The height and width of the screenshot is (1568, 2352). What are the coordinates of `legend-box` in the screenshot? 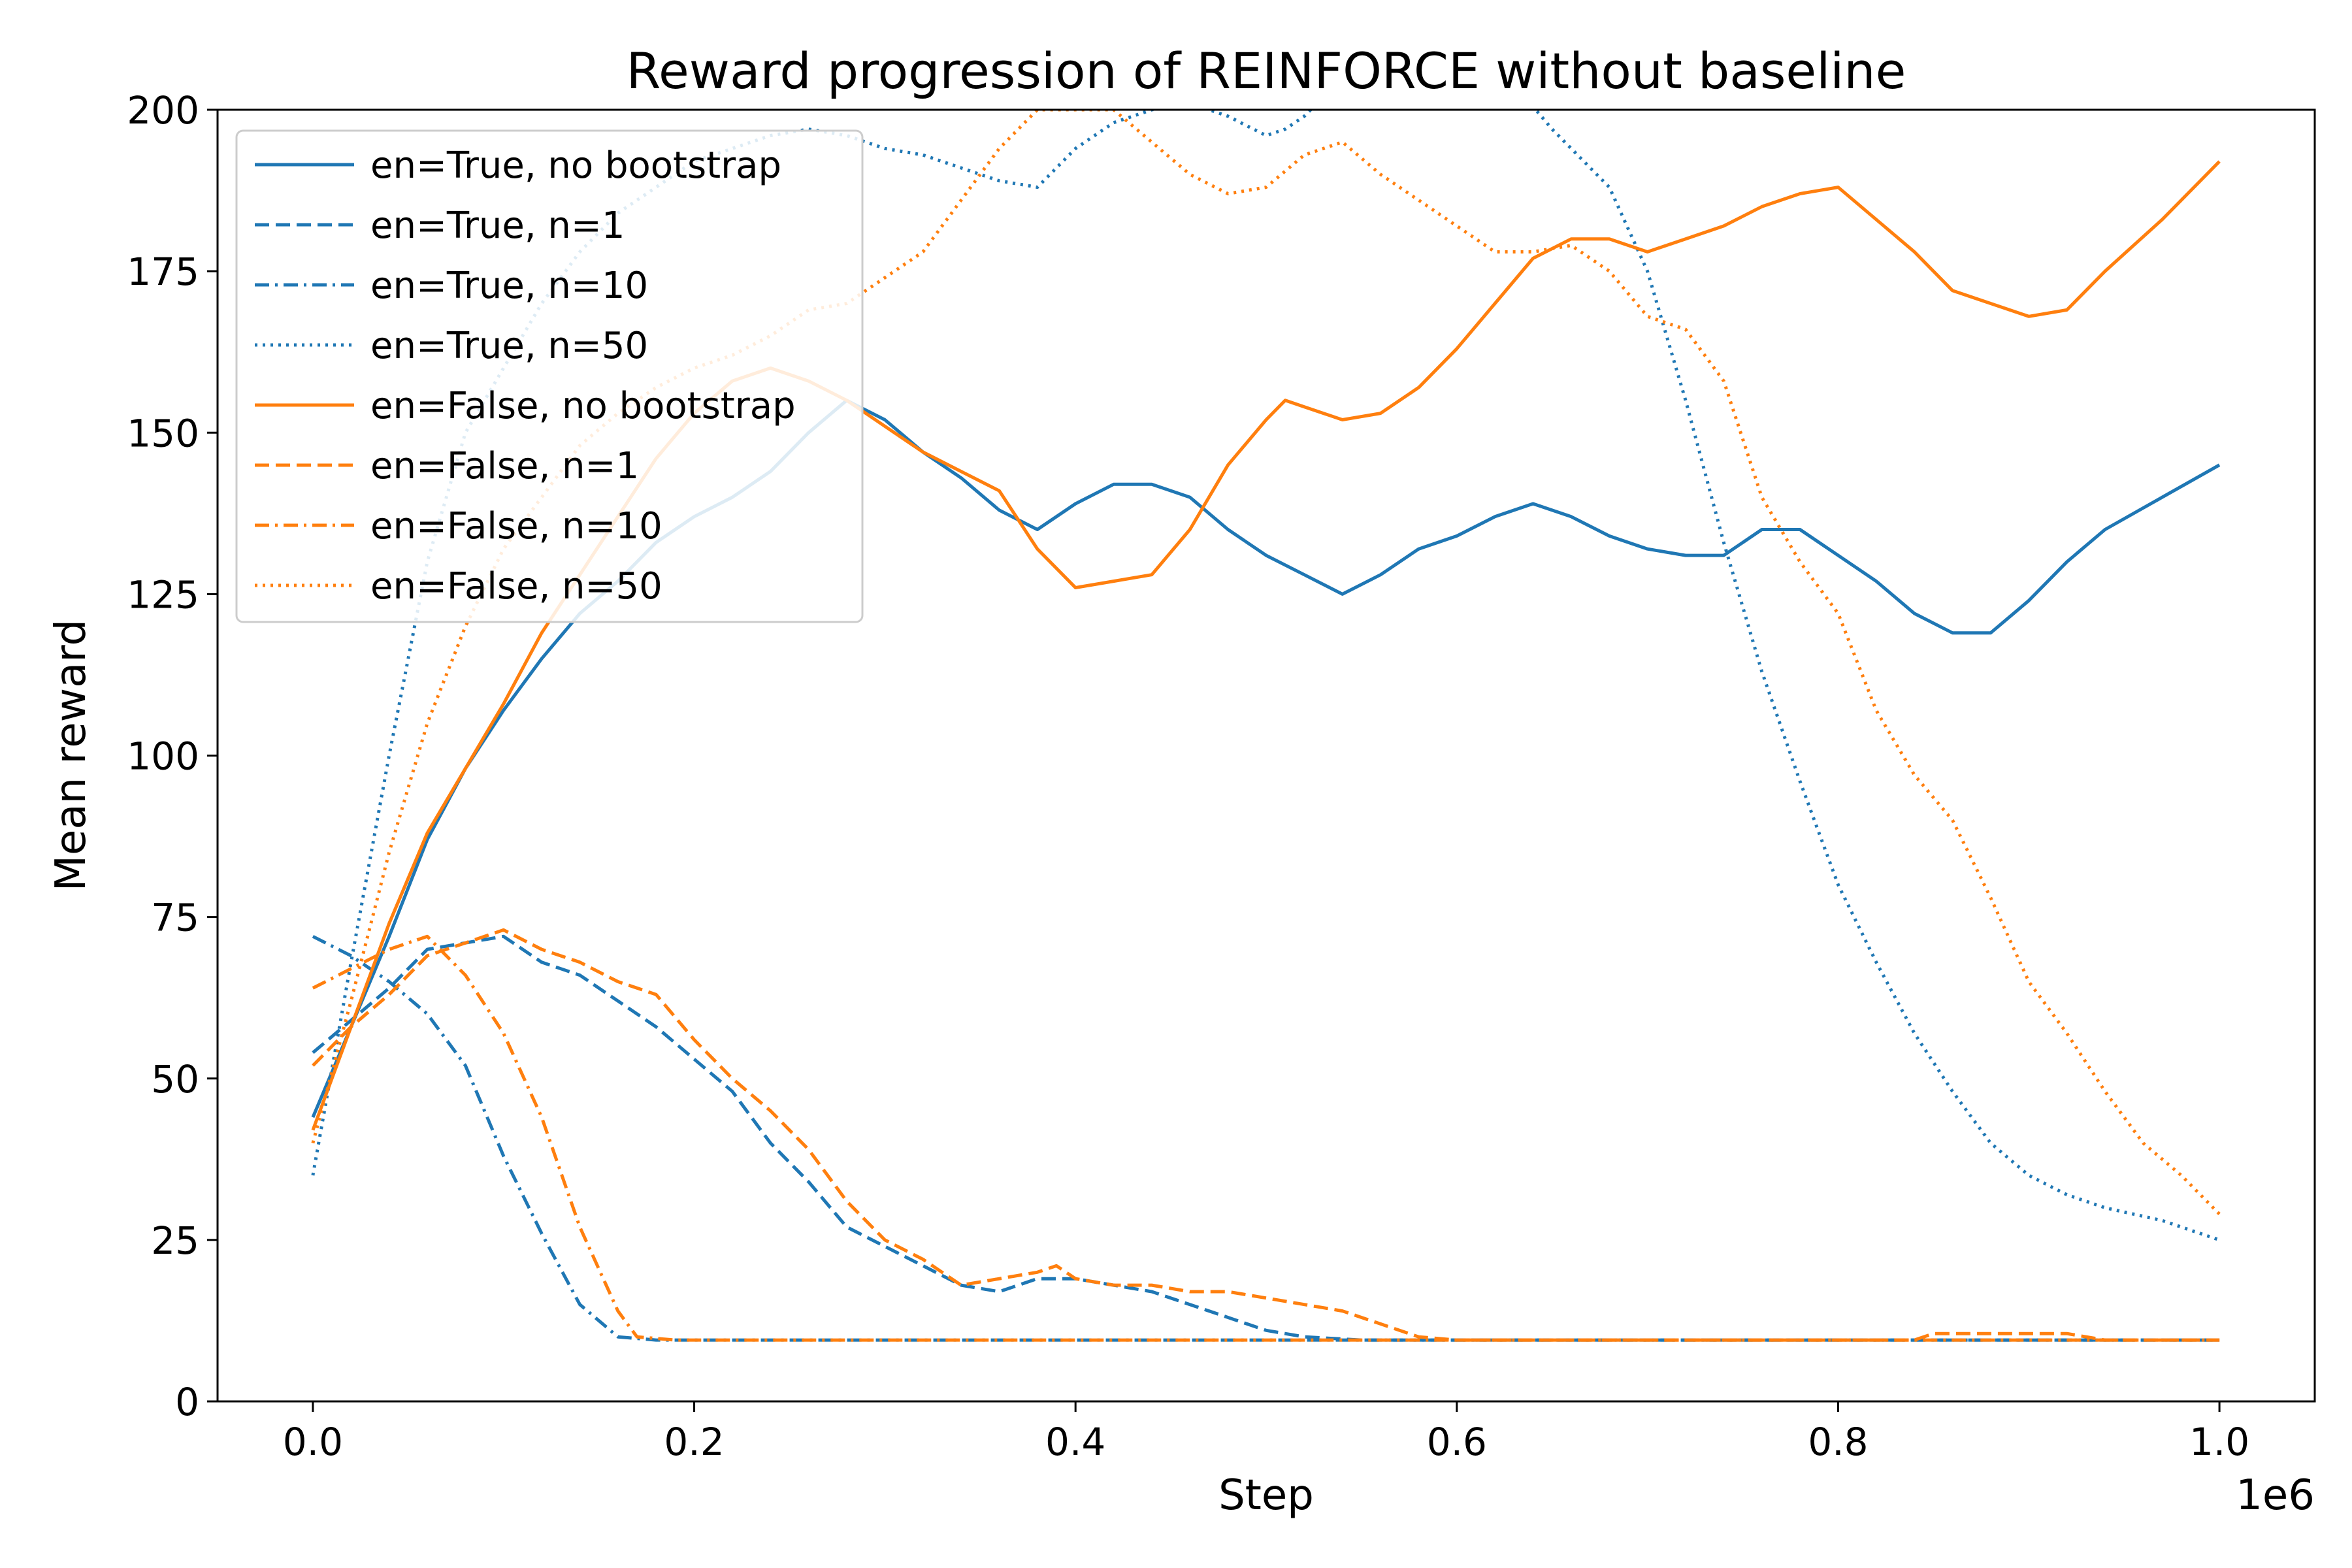 It's located at (549, 376).